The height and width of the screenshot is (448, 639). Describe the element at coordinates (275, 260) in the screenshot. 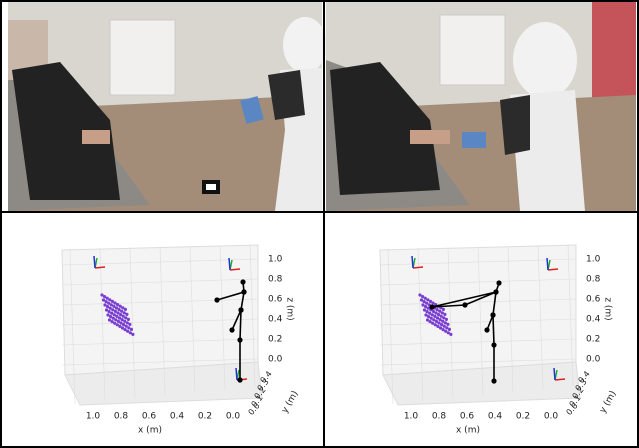

I see `z-tick-label: 1.0` at that location.